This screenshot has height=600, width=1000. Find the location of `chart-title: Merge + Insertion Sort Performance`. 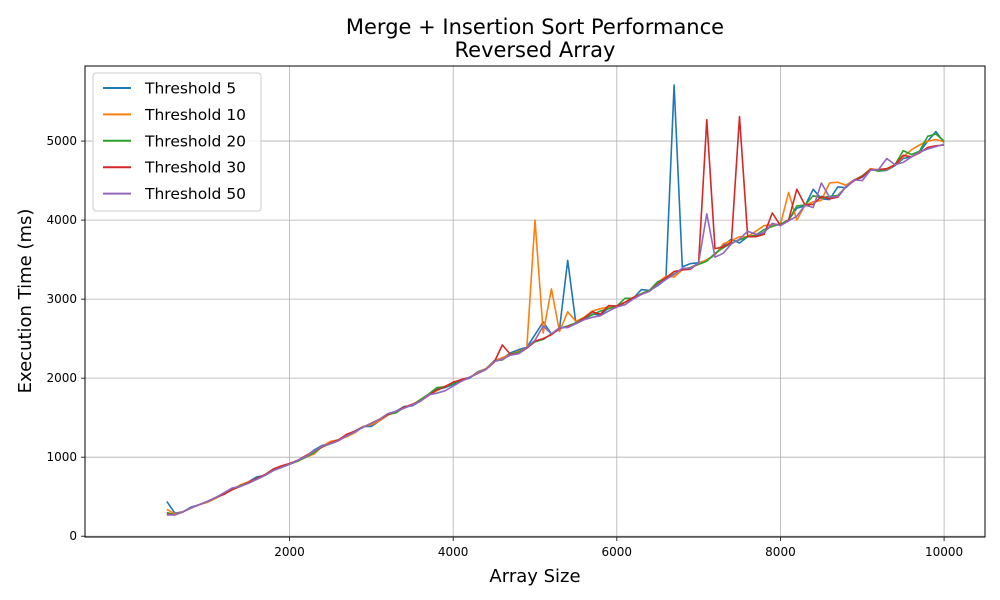

chart-title: Merge + Insertion Sort Performance is located at coordinates (535, 27).